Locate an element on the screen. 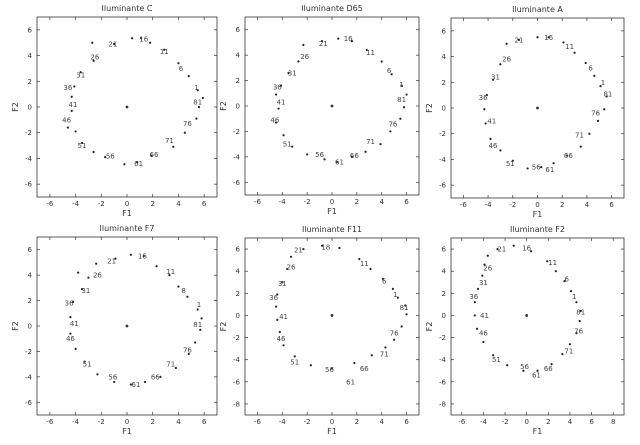 The image size is (640, 445). point-label: 31 is located at coordinates (495, 78).